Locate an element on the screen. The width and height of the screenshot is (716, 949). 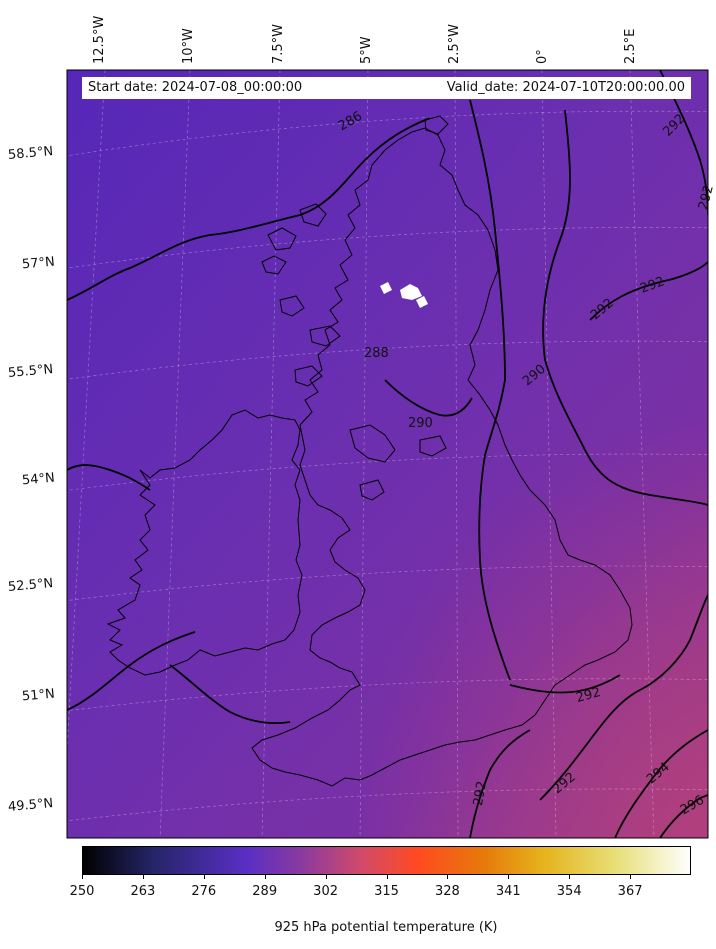
colorbar is located at coordinates (386, 860).